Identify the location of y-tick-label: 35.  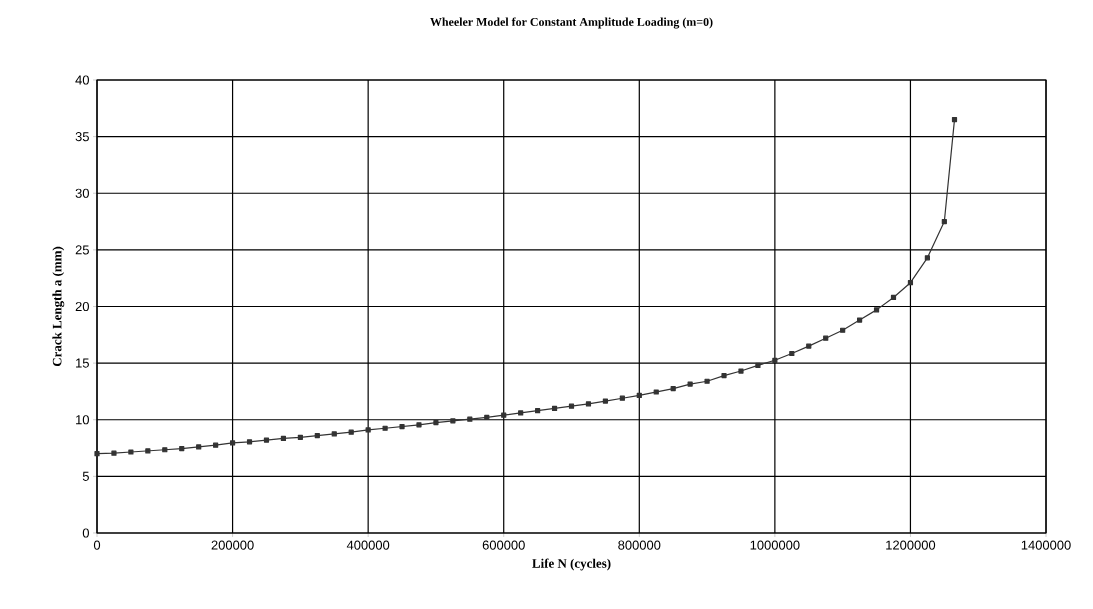
(82, 137).